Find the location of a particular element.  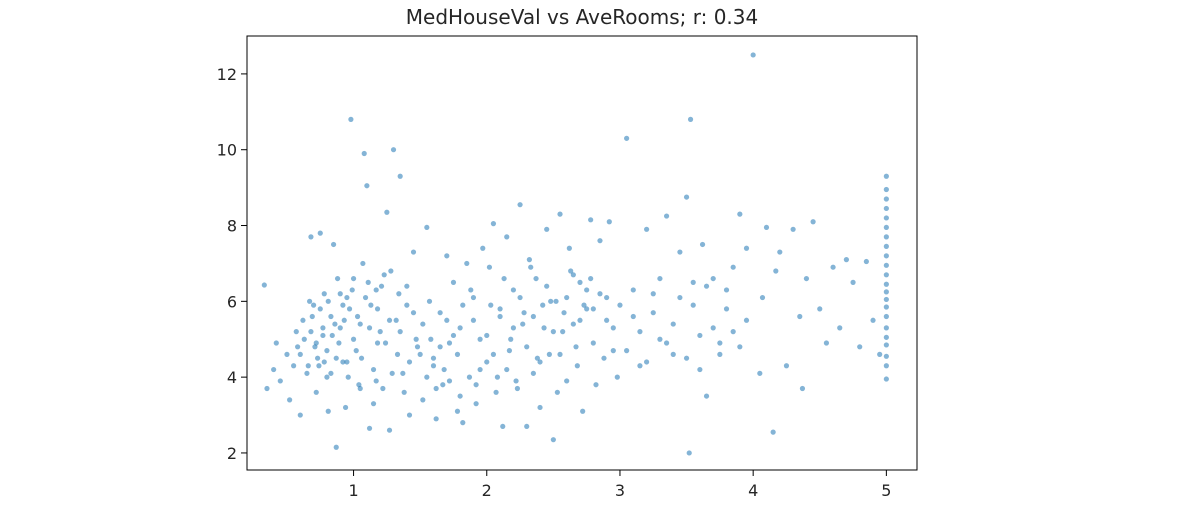

y-tick-label: 6 is located at coordinates (232, 301).